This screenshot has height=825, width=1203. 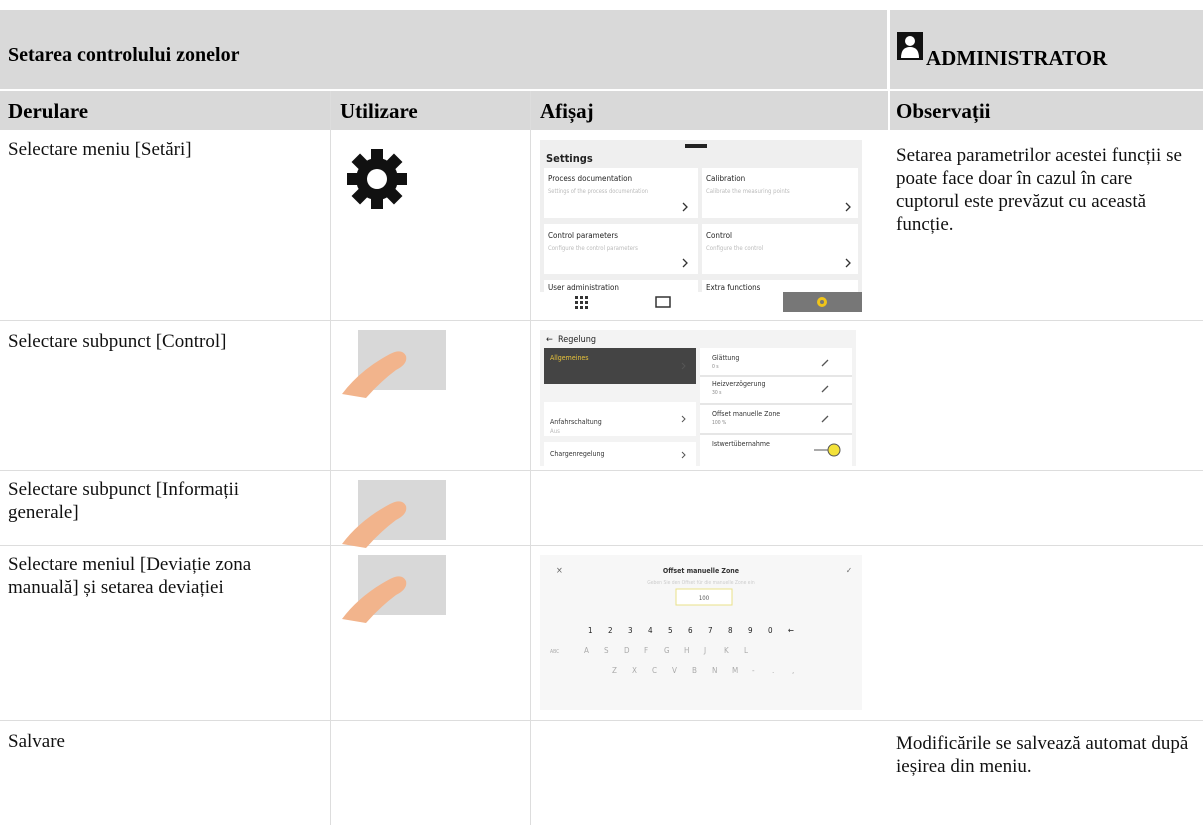 I want to click on column-header-row, so click(x=601, y=110).